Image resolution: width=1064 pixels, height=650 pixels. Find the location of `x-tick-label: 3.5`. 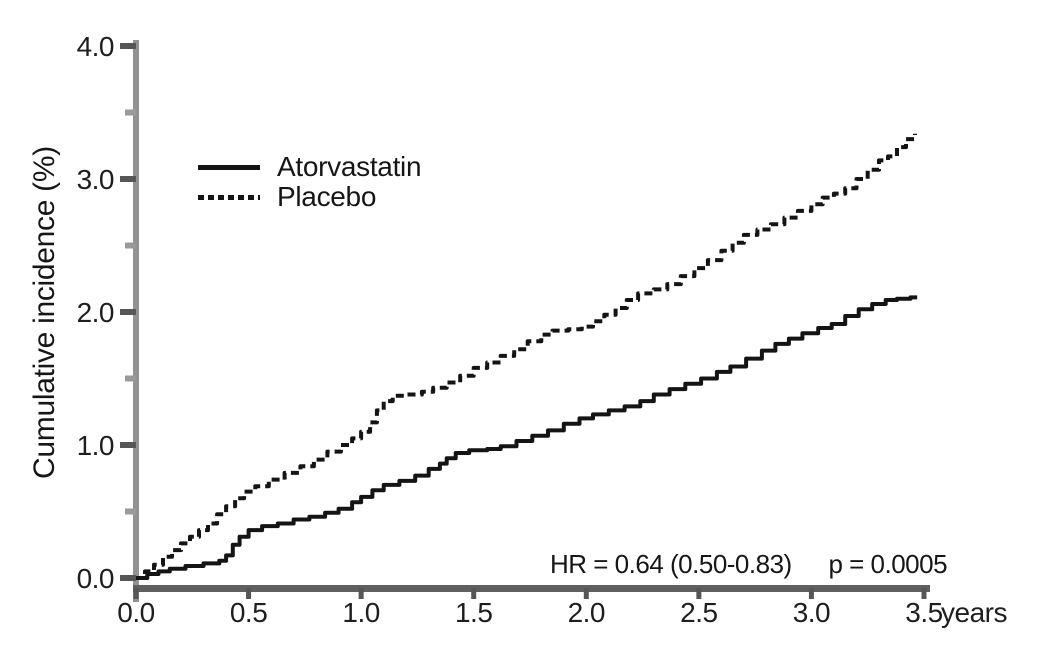

x-tick-label: 3.5 is located at coordinates (923, 612).